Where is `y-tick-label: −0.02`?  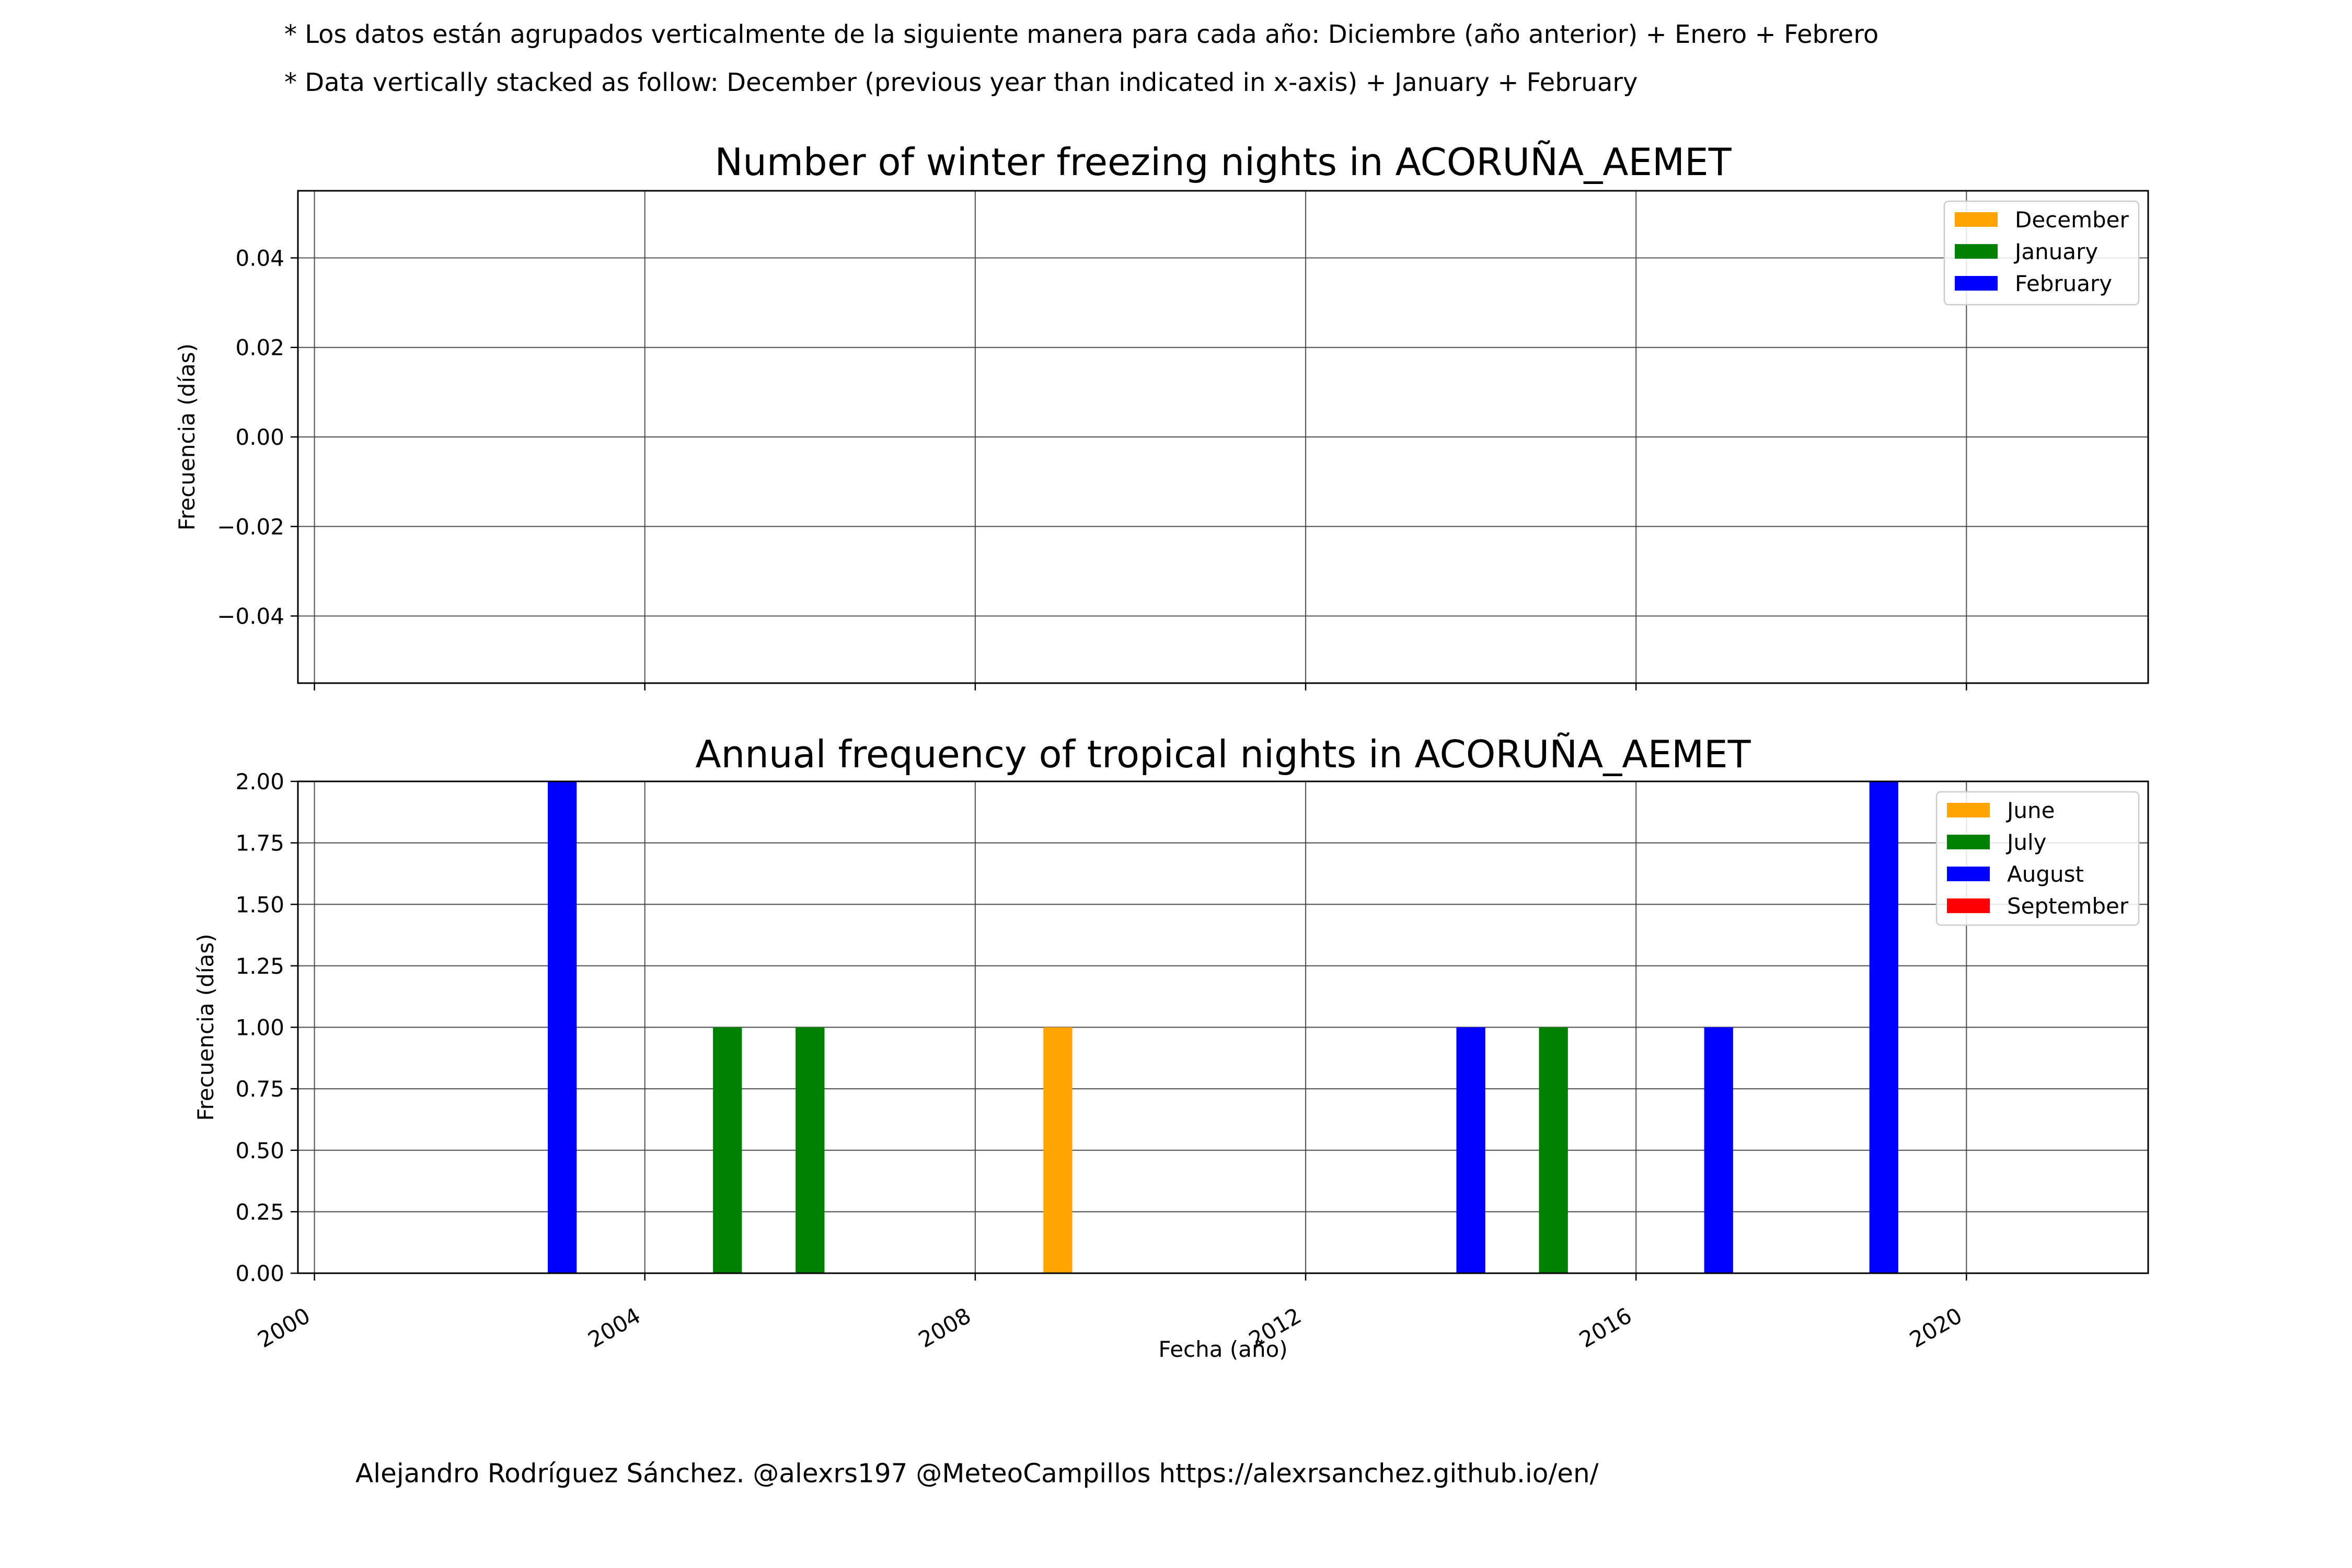
y-tick-label: −0.02 is located at coordinates (250, 526).